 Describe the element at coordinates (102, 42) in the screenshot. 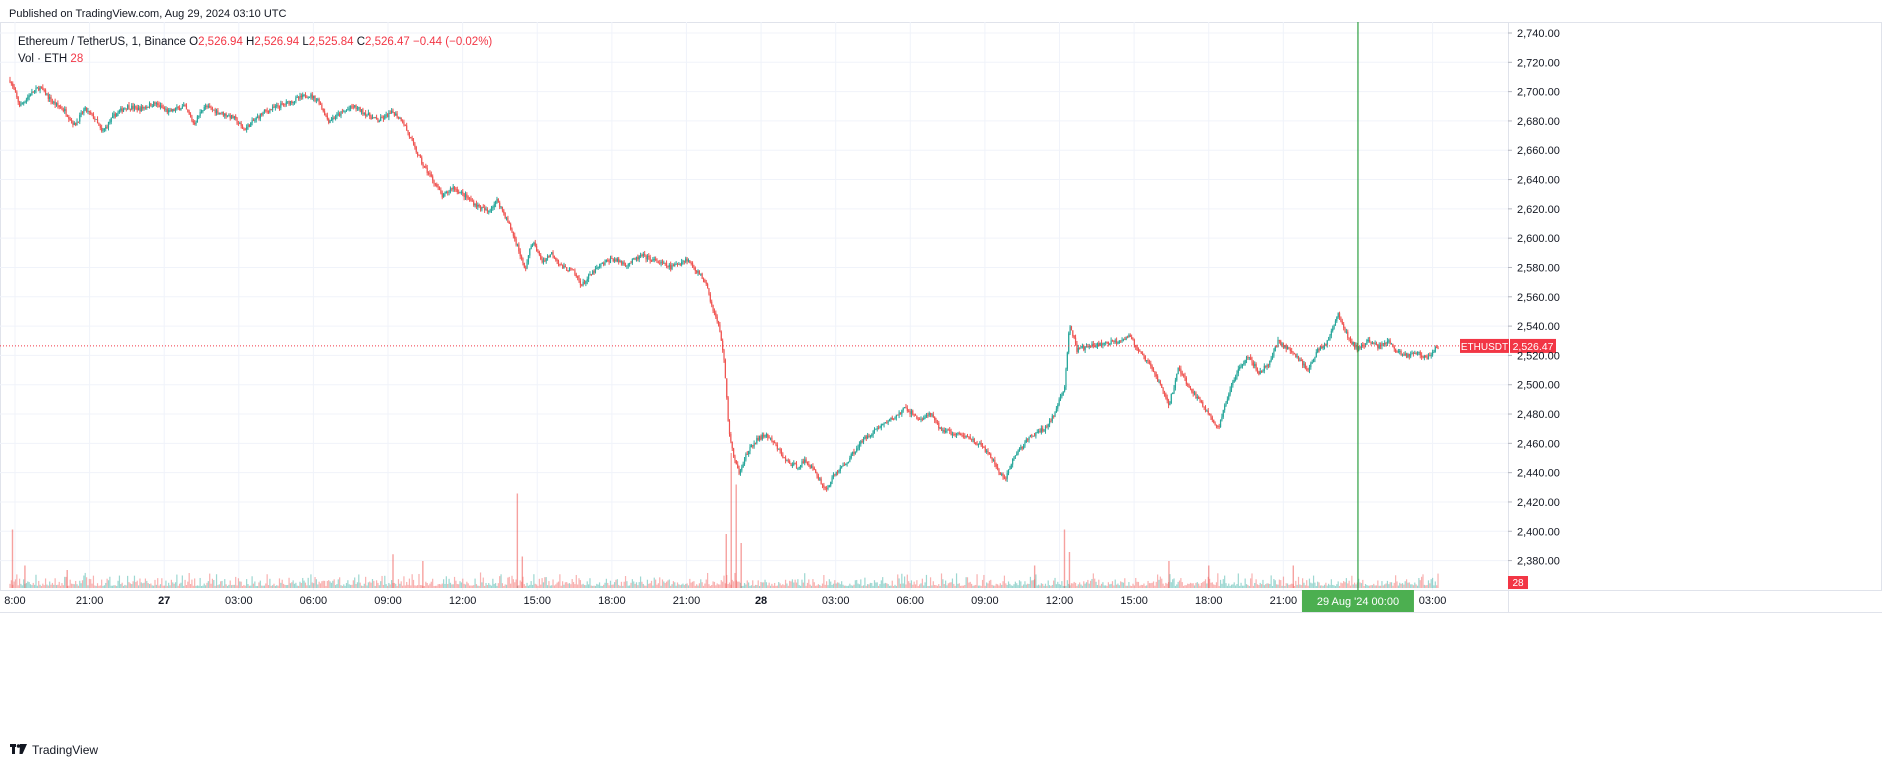

I see `legend-symbol: Ethereum / TetherUS, 1, Binance` at that location.